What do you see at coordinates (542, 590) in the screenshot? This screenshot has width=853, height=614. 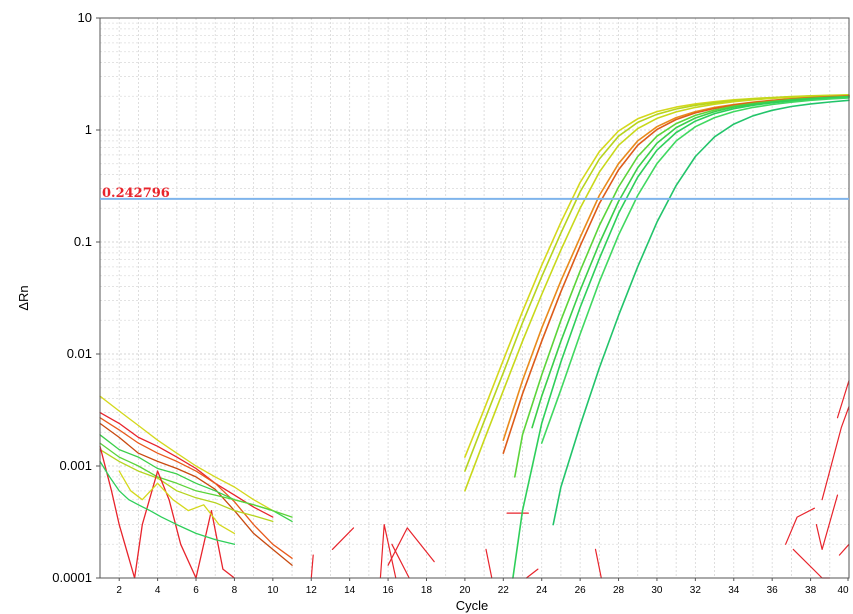 I see `x-tick-label: 24` at bounding box center [542, 590].